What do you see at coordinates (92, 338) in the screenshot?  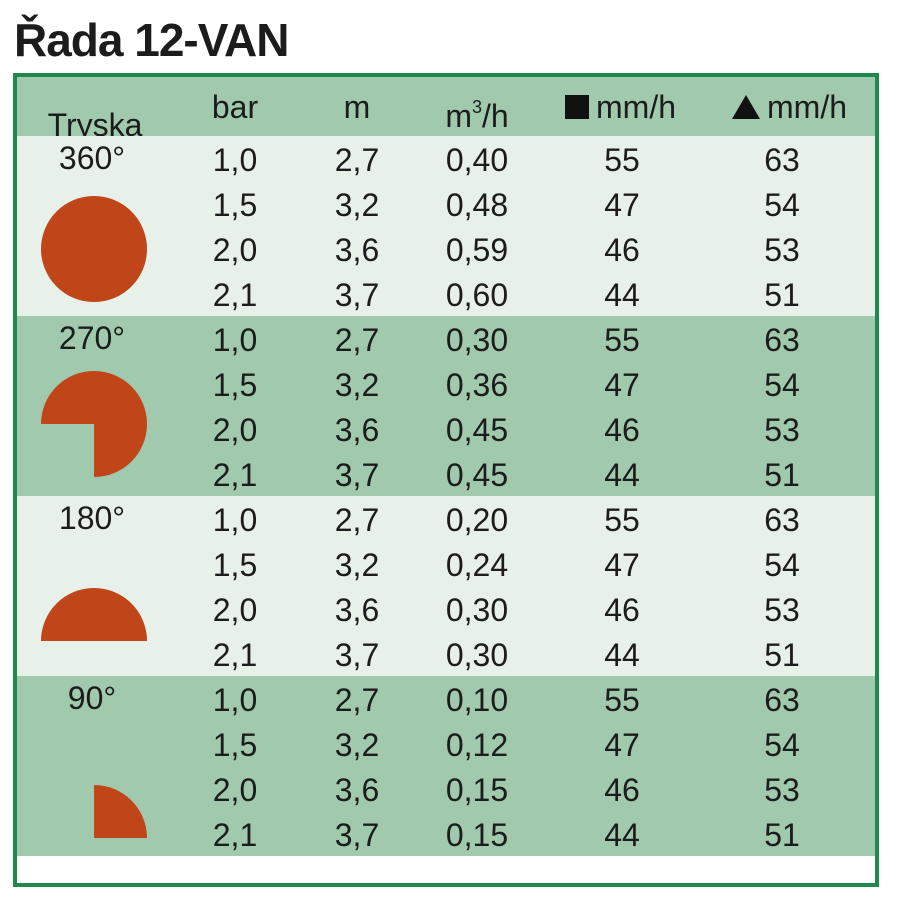 I see `nozzle-angle: 270°` at bounding box center [92, 338].